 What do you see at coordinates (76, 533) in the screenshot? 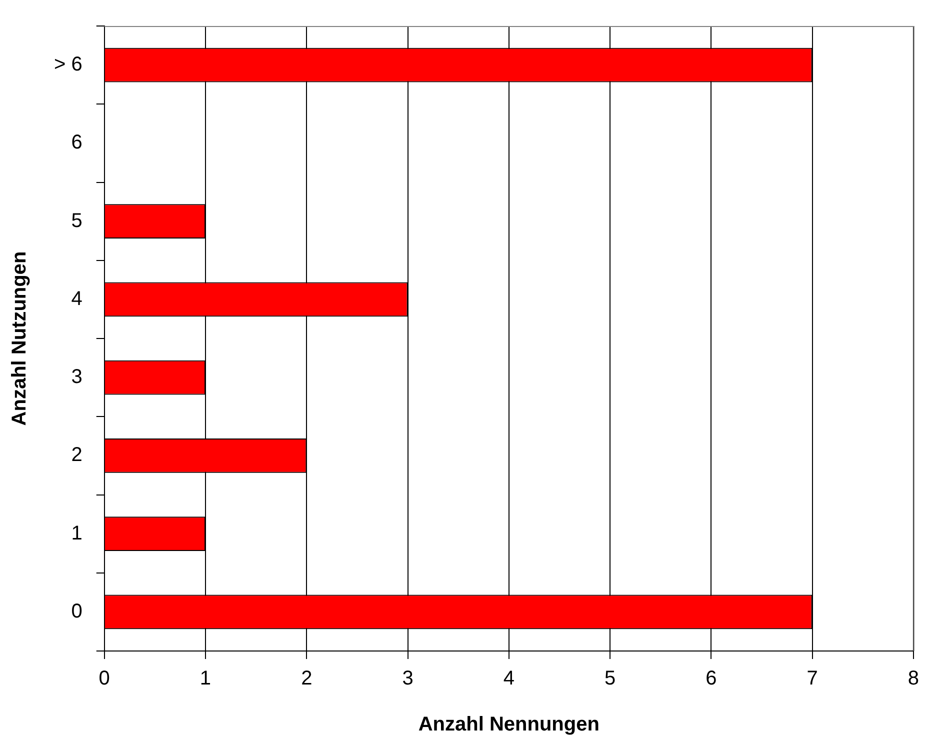
I see `y-tick-label: 1` at bounding box center [76, 533].